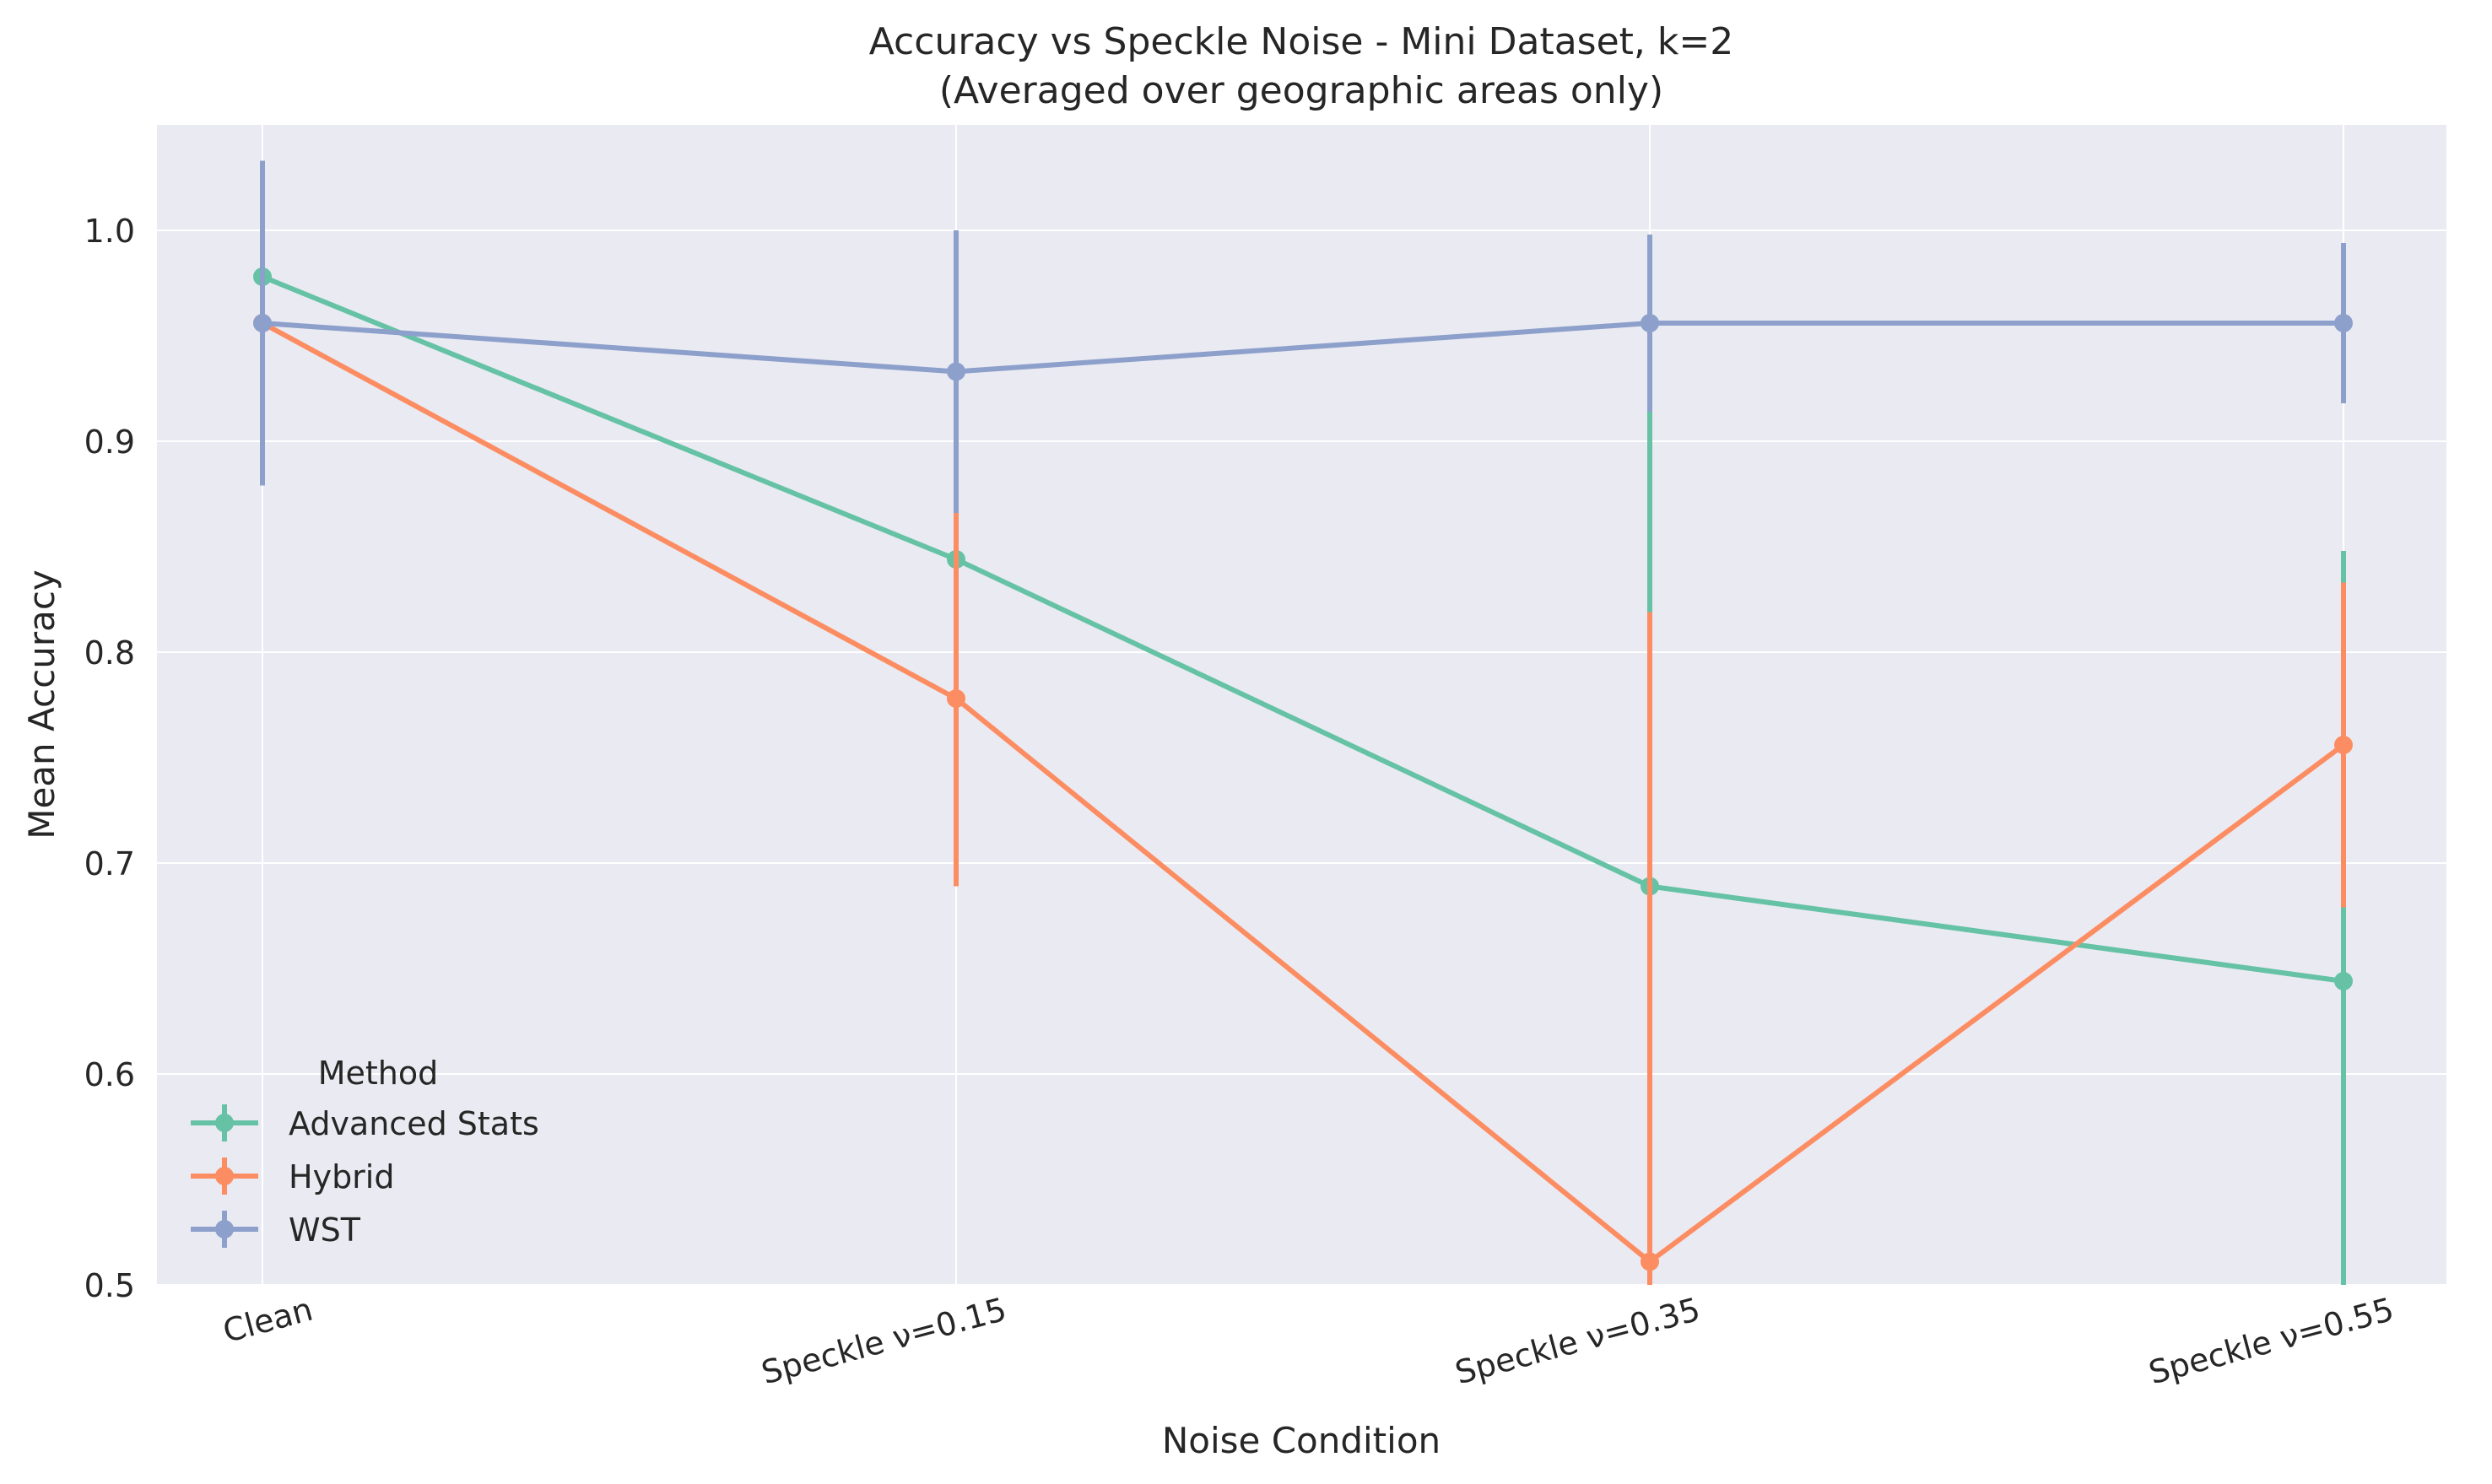 The height and width of the screenshot is (1484, 2492). Describe the element at coordinates (365, 1152) in the screenshot. I see `legend: Method Advanced Stats Hybrid WST` at that location.